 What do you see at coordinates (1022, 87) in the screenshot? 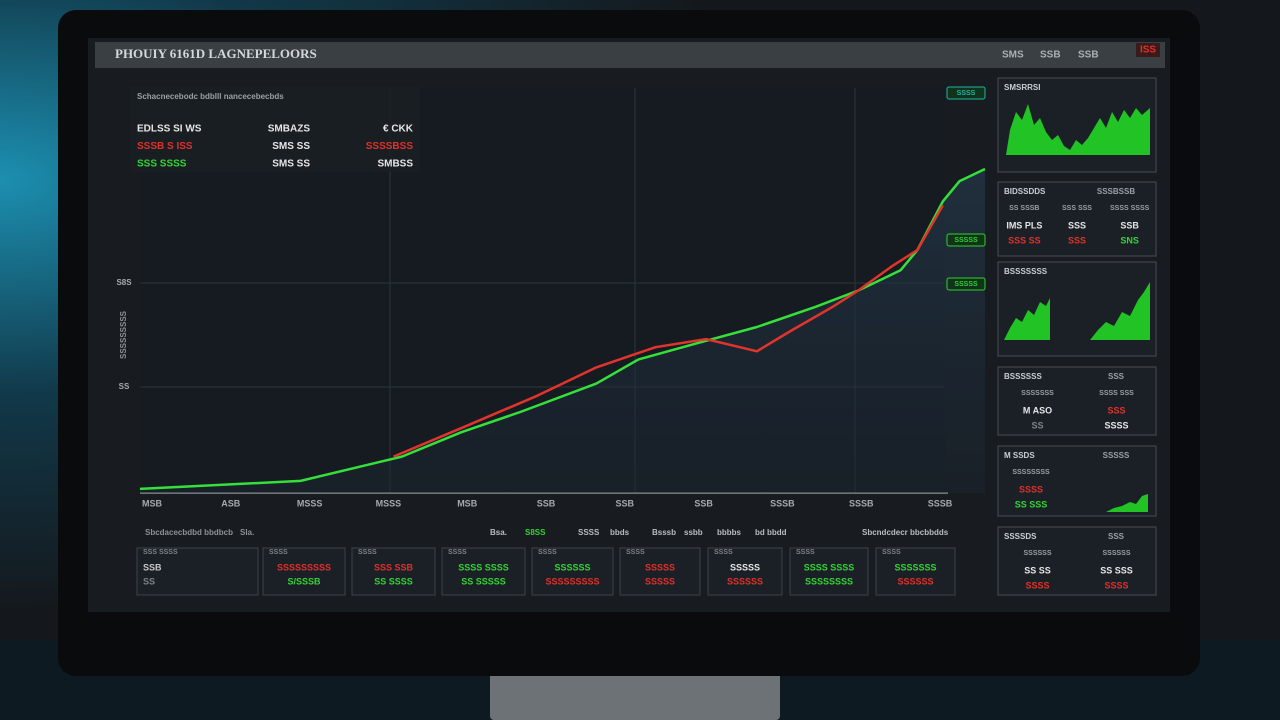
I see `panel-title: SMSRRSI` at bounding box center [1022, 87].